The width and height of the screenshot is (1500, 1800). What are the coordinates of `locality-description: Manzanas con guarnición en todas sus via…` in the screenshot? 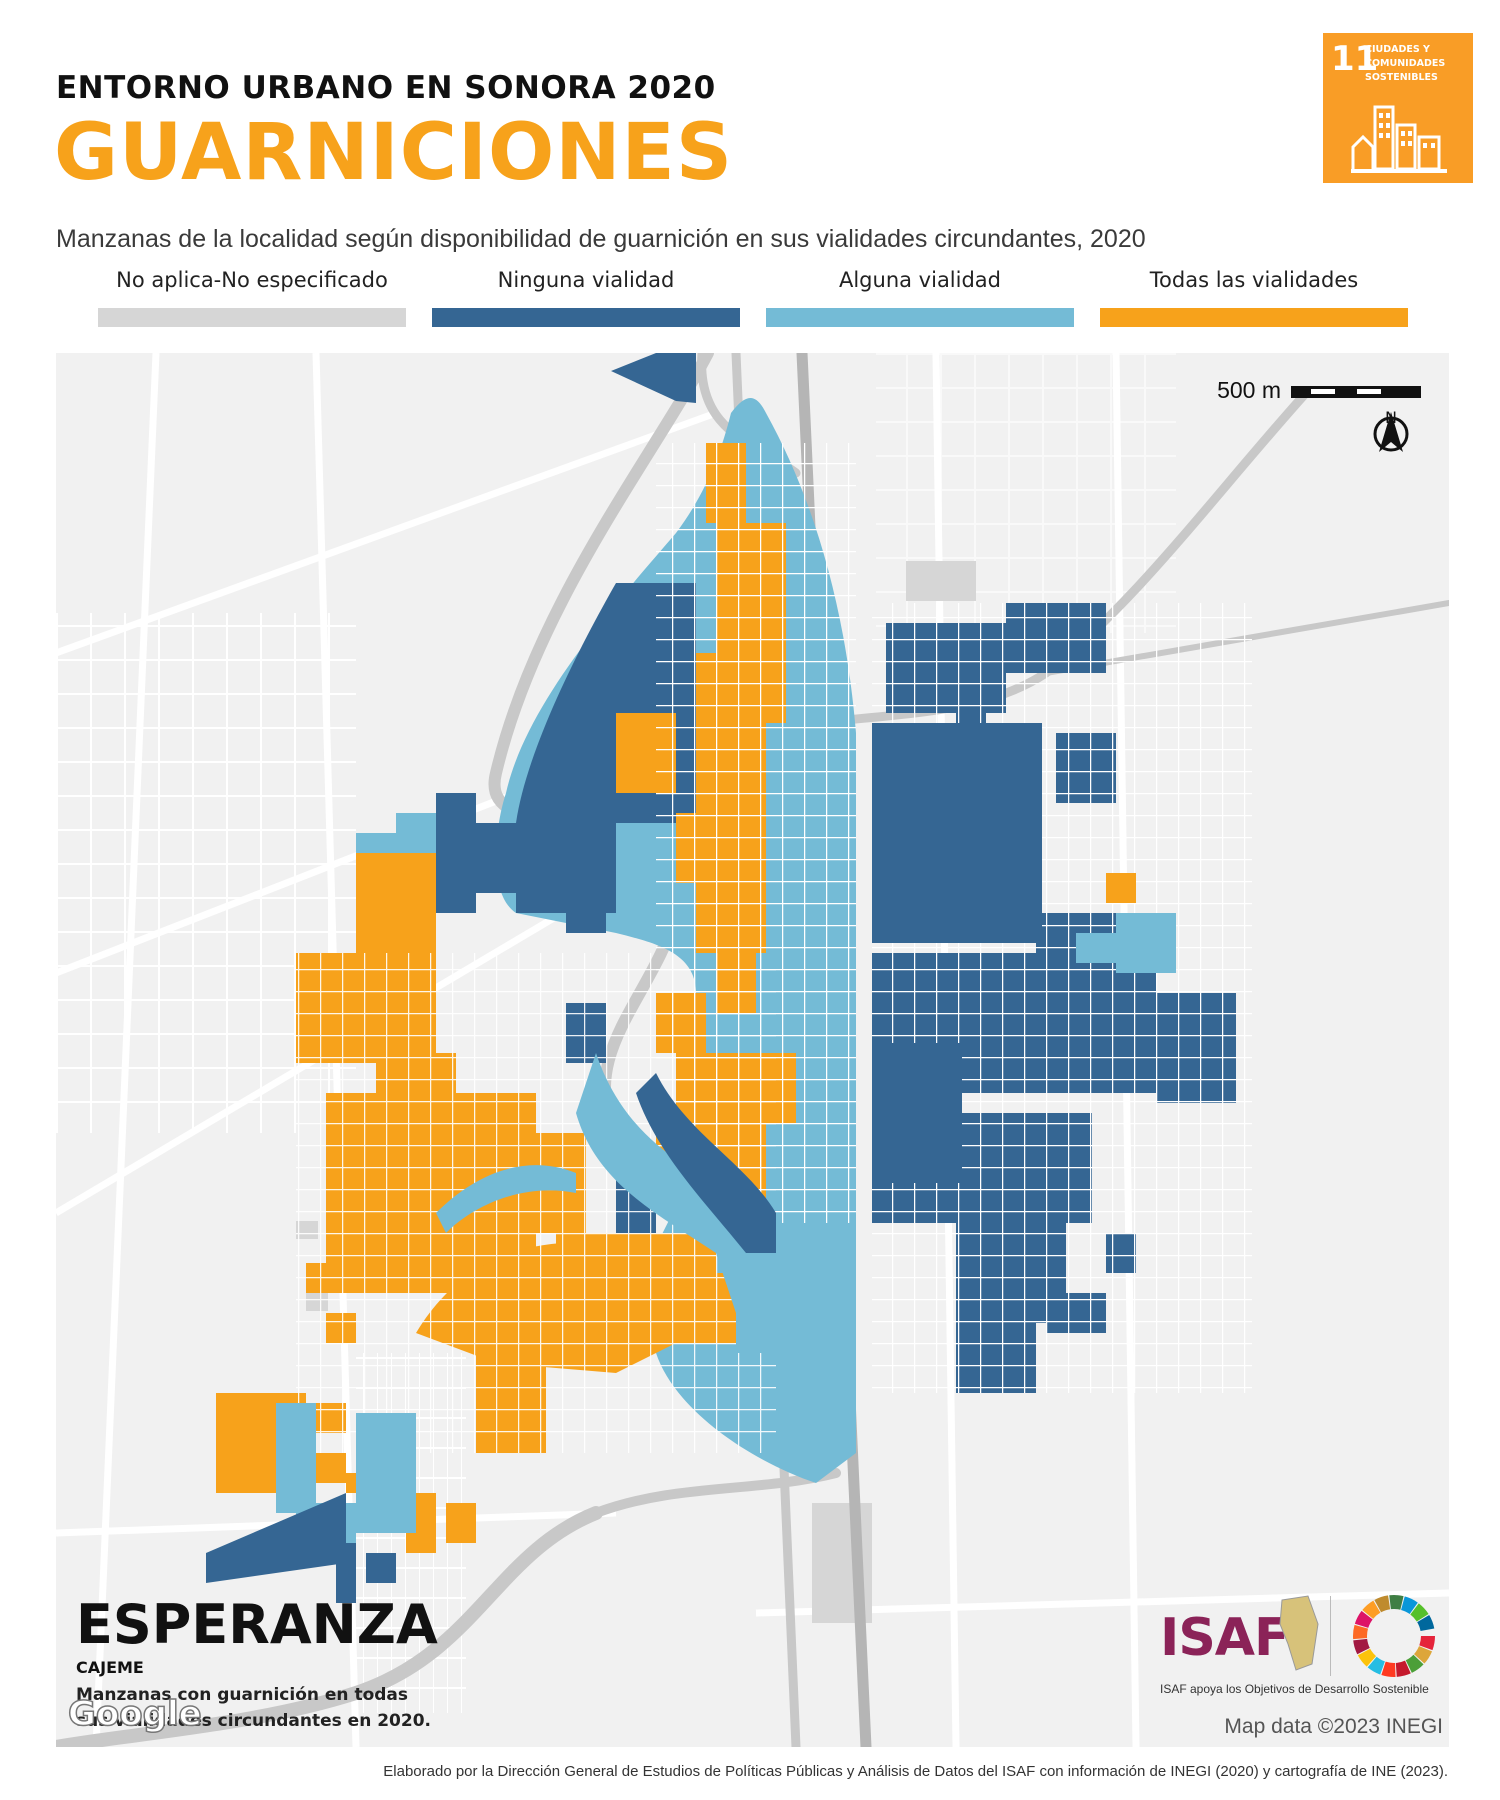 It's located at (253, 1708).